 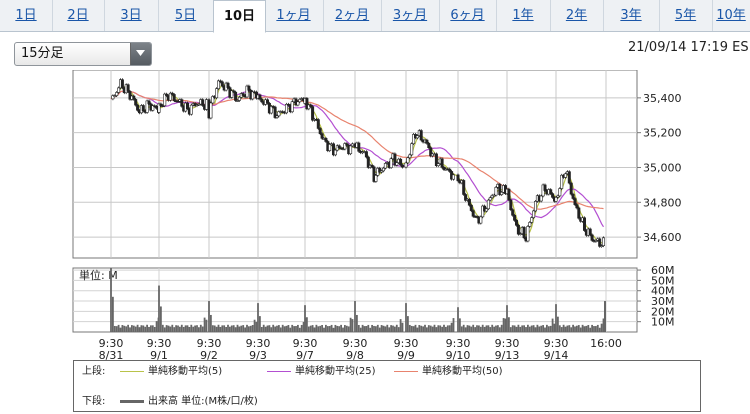 I want to click on tab-5: 1ヶ月, so click(x=294, y=15).